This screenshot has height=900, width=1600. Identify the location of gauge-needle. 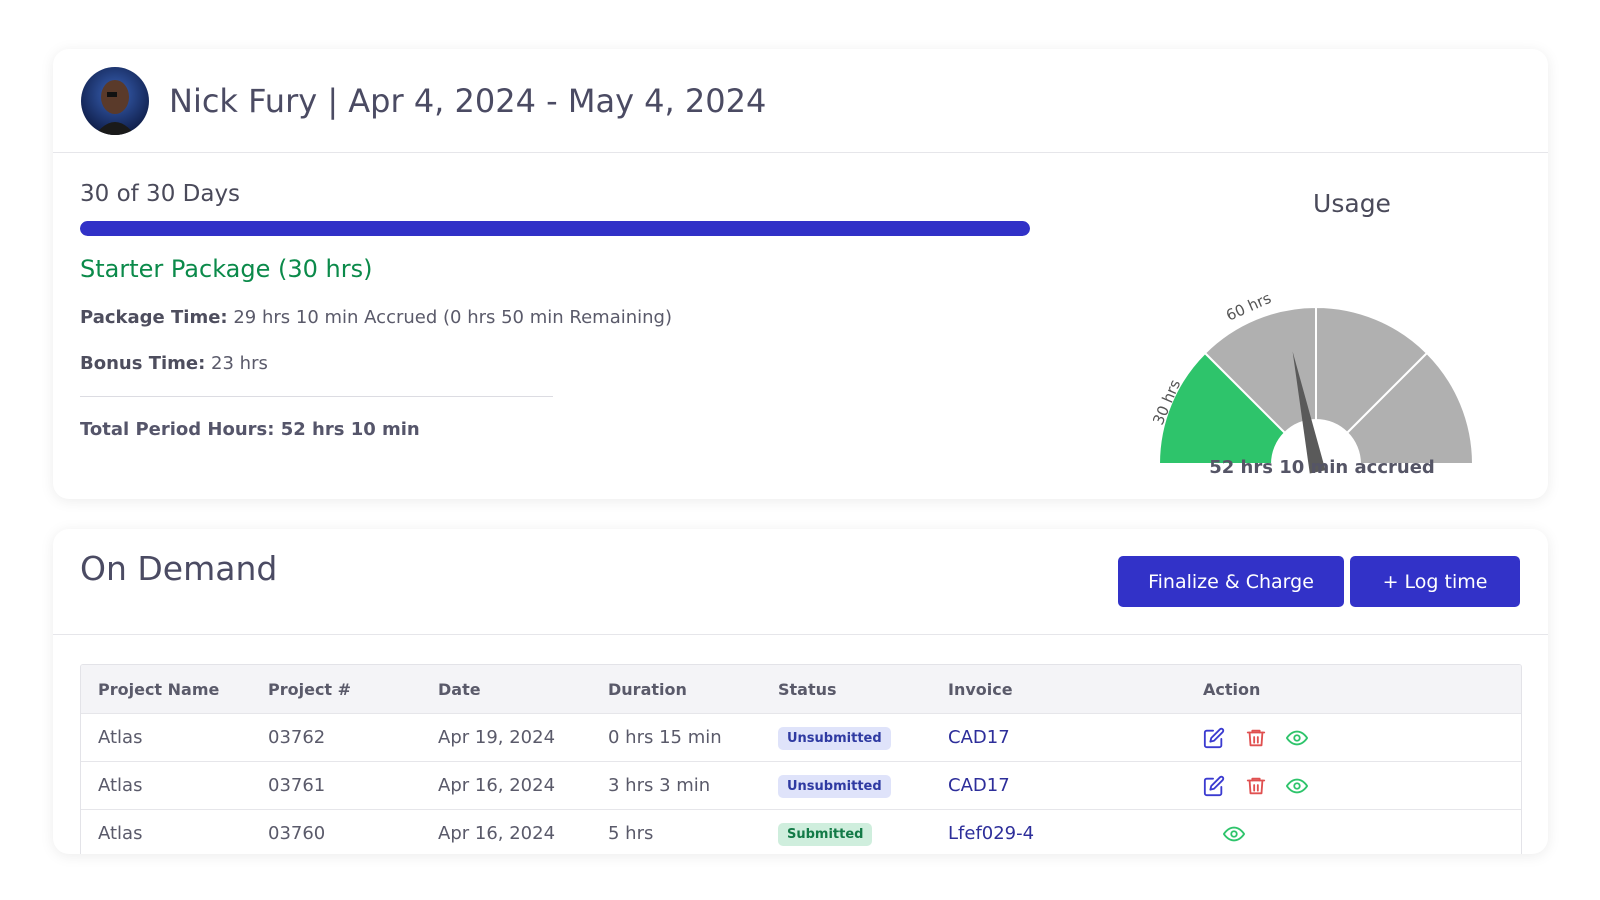
(1309, 412).